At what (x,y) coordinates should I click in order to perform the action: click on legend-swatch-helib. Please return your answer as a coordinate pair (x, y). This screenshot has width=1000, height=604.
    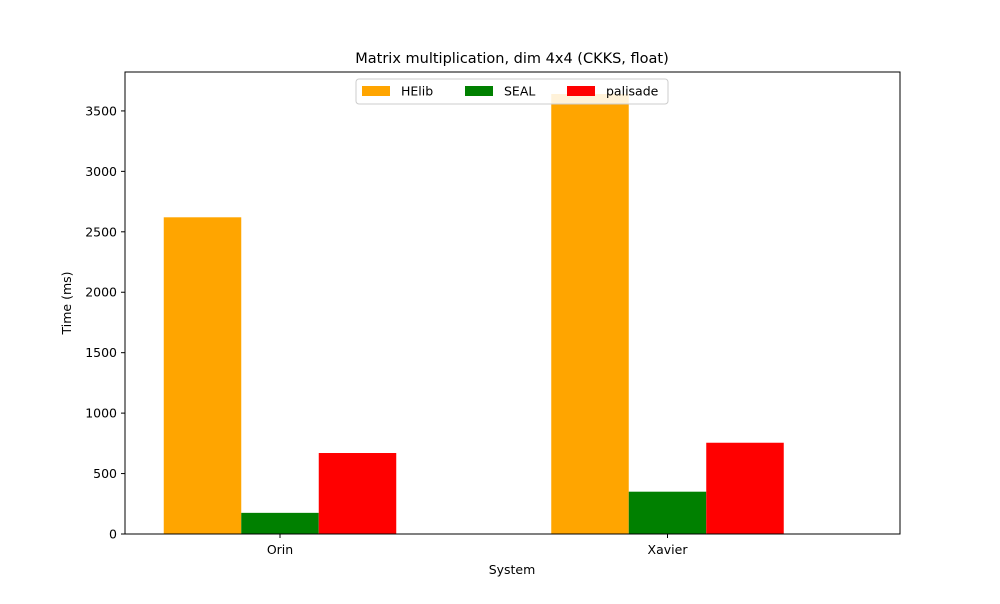
    Looking at the image, I should click on (376, 91).